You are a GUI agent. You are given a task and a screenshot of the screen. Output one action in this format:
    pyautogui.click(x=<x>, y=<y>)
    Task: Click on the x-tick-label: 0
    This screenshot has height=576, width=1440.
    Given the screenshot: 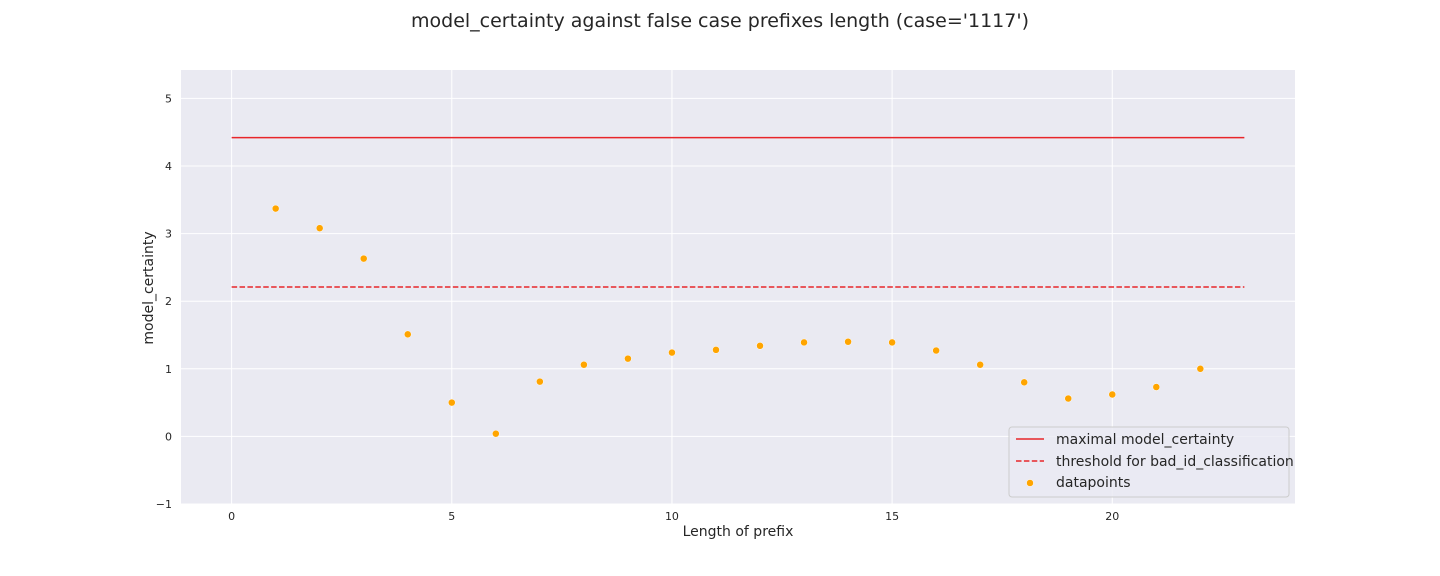 What is the action you would take?
    pyautogui.click(x=231, y=516)
    